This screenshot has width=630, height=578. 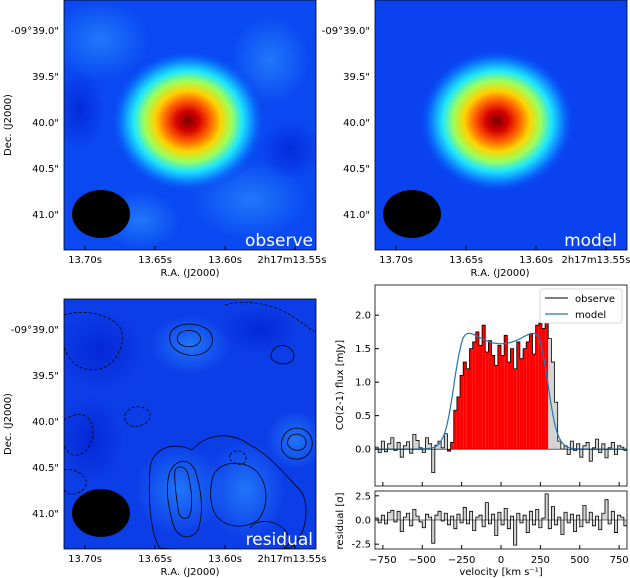 I want to click on residual-spectrum-bars, so click(x=501, y=519).